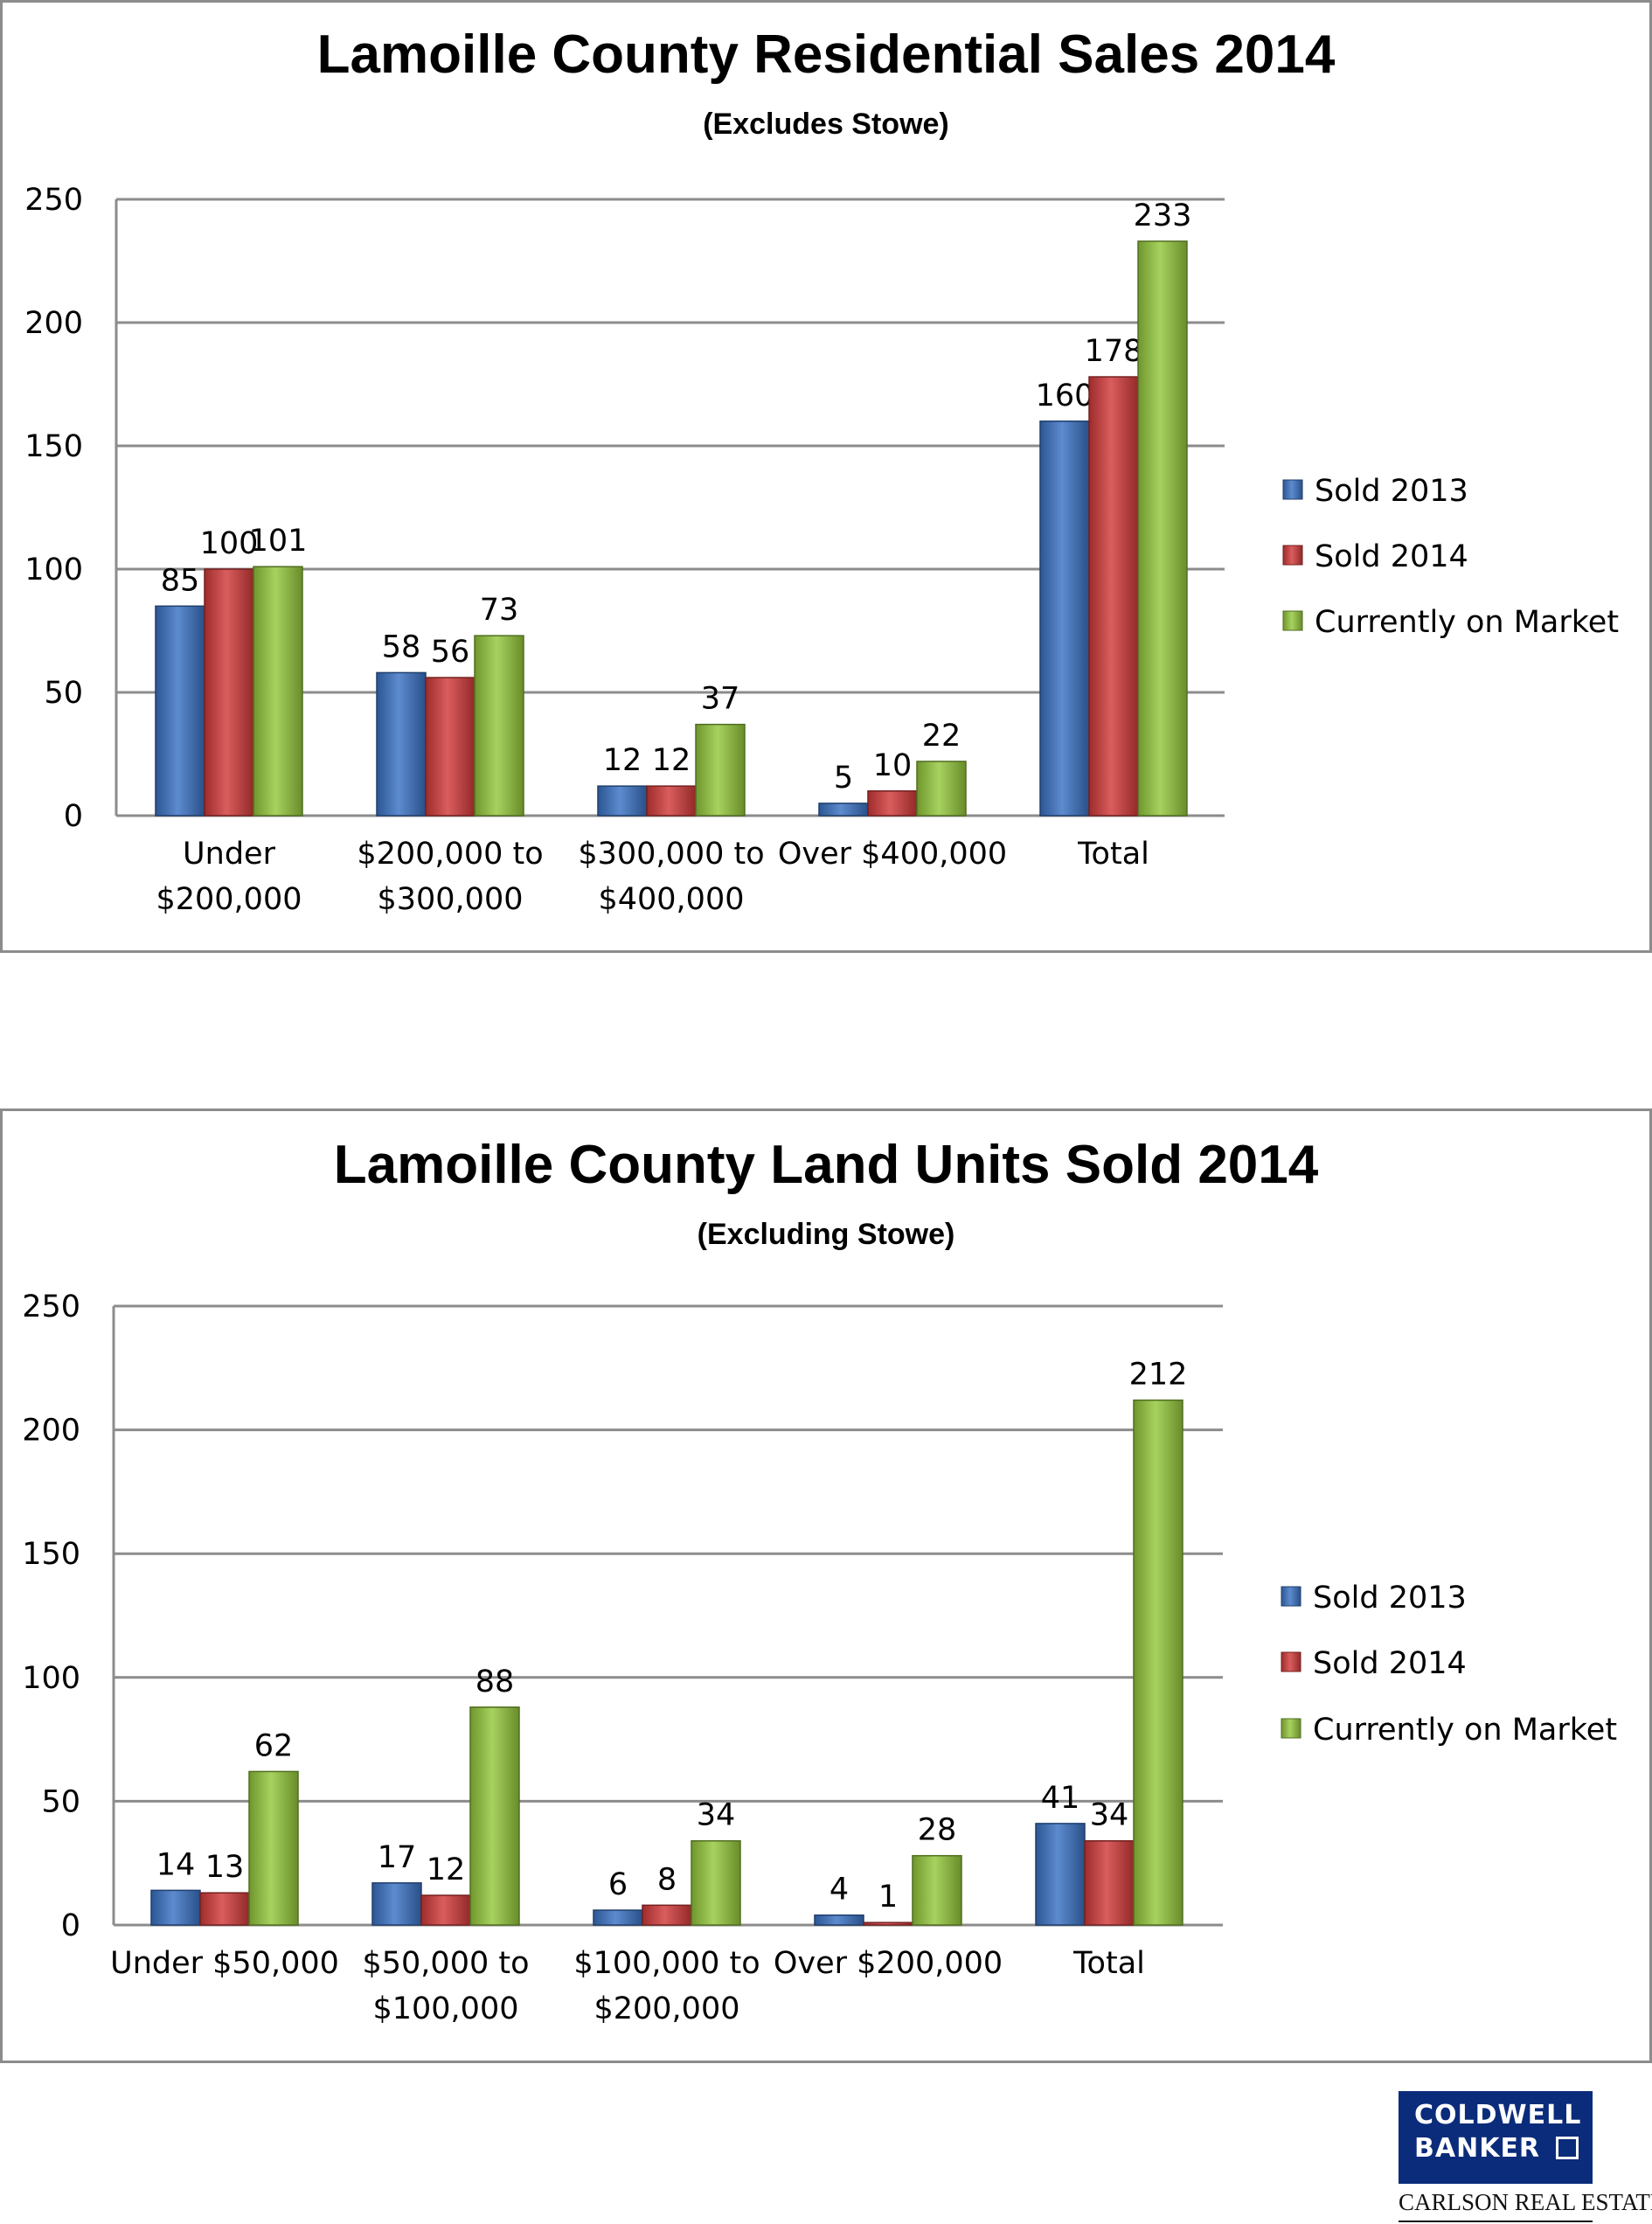 Image resolution: width=1652 pixels, height=2224 pixels. I want to click on data-label: 73, so click(500, 610).